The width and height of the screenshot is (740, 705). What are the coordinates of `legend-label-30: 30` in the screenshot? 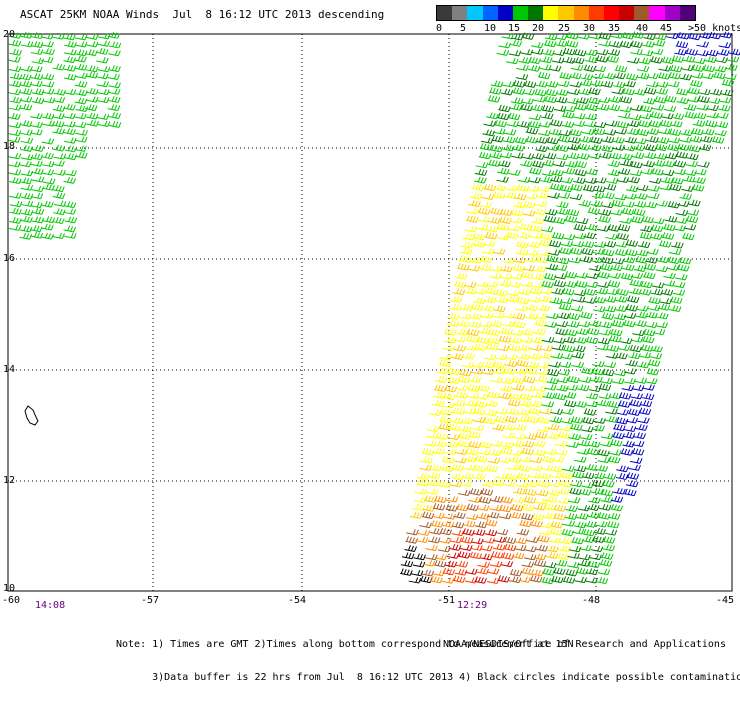 It's located at (589, 28).